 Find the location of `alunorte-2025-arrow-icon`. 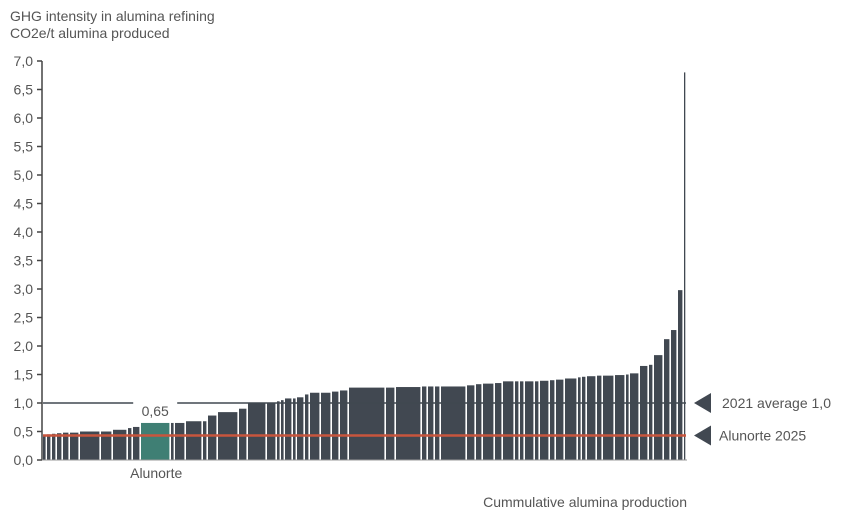

alunorte-2025-arrow-icon is located at coordinates (702, 435).